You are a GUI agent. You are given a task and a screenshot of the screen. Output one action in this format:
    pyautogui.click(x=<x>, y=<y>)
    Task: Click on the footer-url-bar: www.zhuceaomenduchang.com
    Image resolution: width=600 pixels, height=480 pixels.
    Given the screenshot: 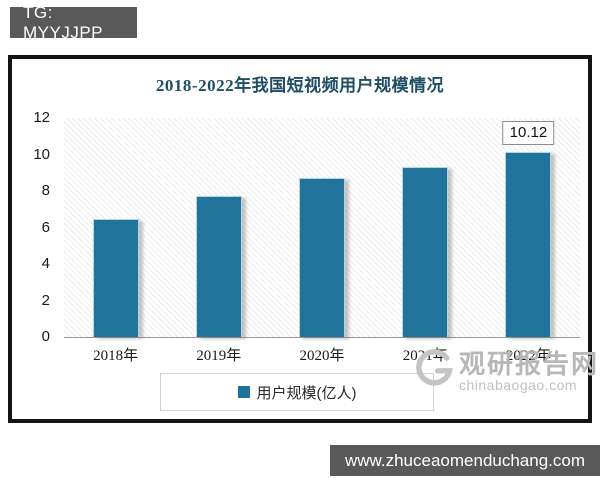 What is the action you would take?
    pyautogui.click(x=465, y=460)
    